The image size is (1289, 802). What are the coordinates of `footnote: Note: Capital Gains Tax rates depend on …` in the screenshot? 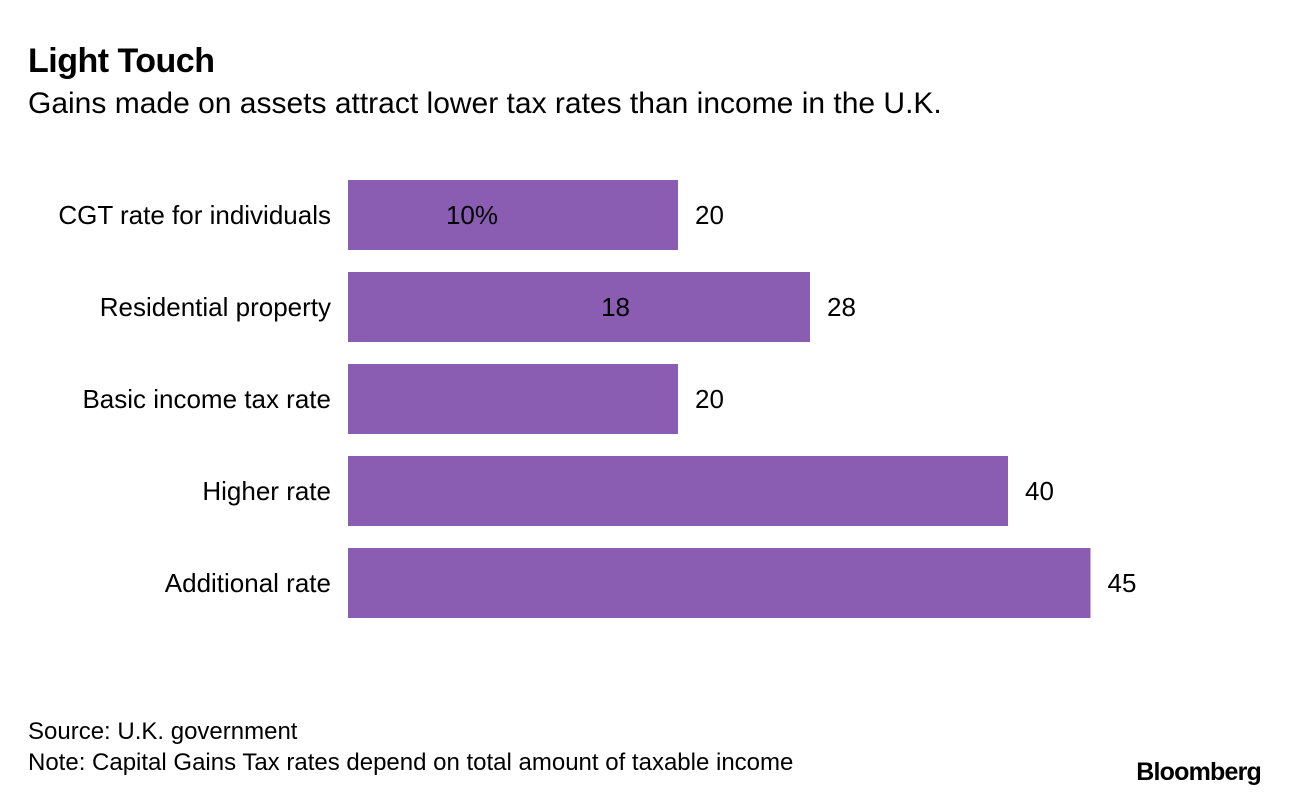 It's located at (411, 762).